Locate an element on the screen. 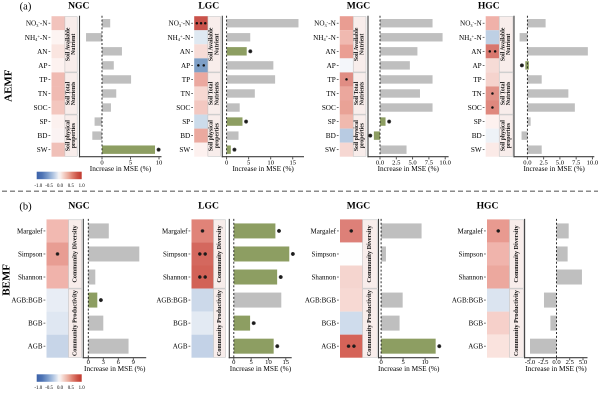 This screenshot has height=413, width=600. svg-text: 10.0 is located at coordinates (445, 162).